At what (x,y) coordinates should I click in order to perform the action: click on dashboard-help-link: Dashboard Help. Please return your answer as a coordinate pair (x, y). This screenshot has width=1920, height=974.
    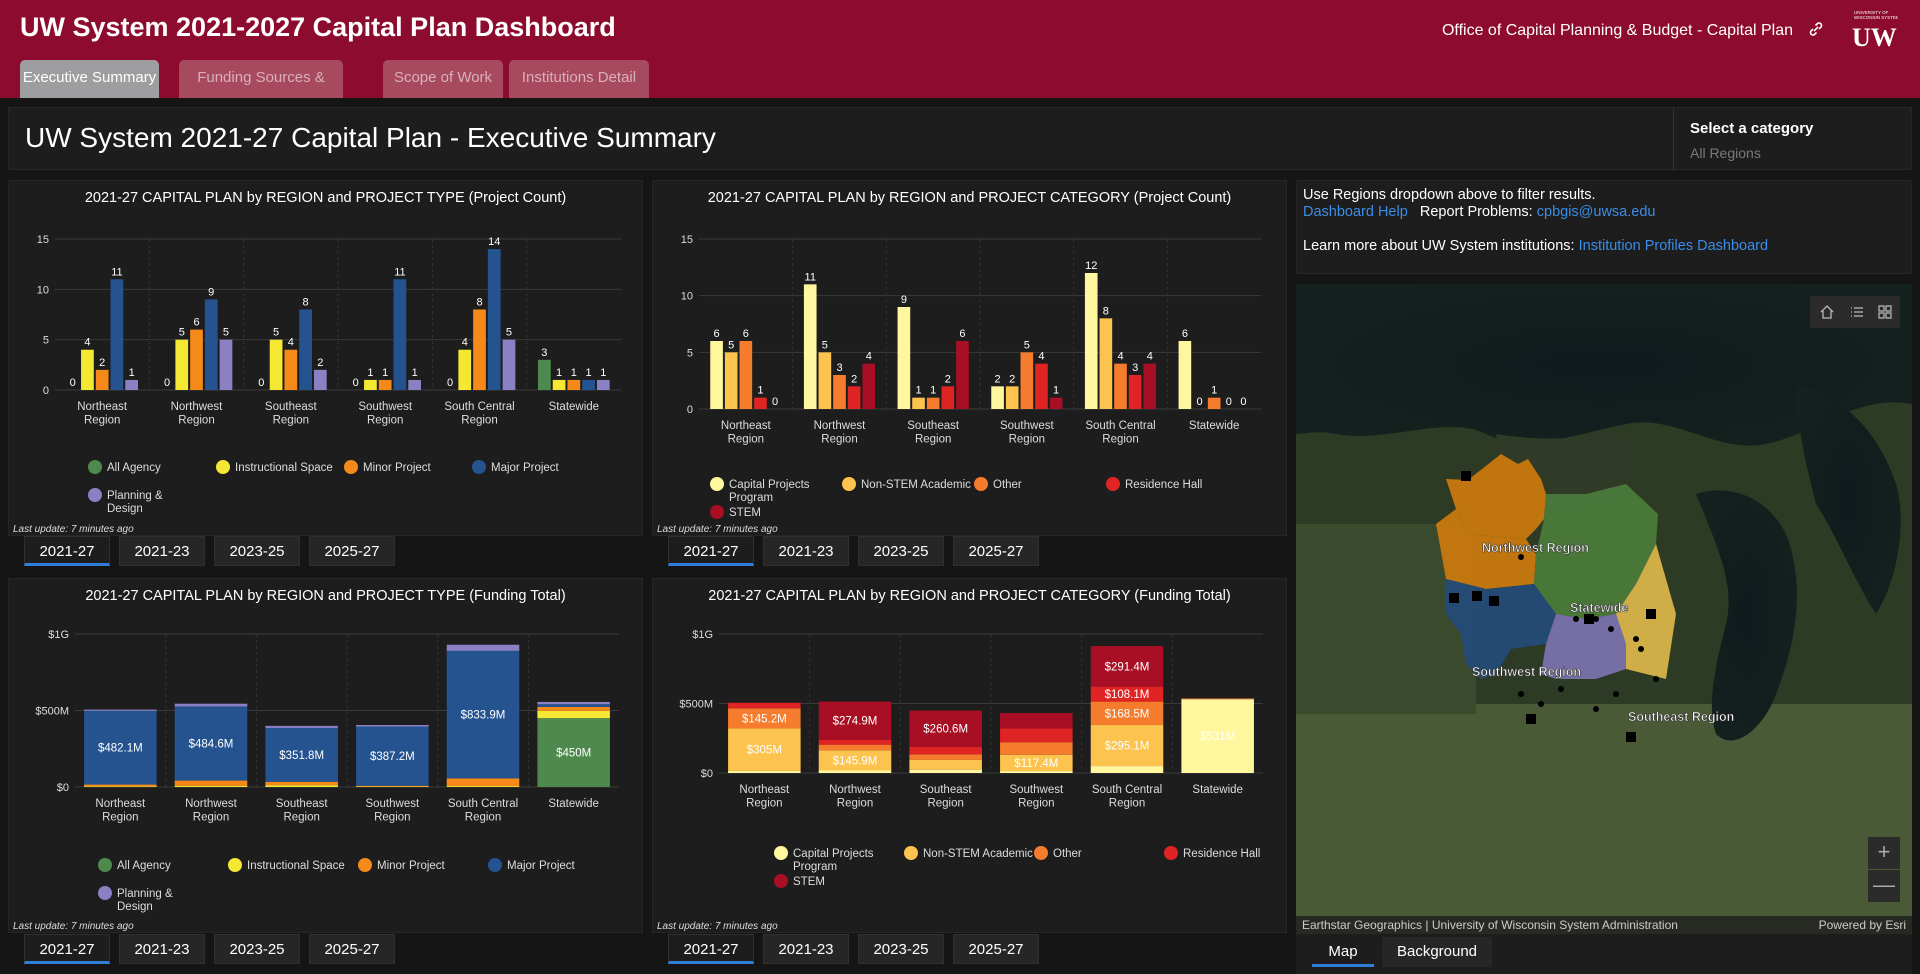
    Looking at the image, I should click on (1355, 212).